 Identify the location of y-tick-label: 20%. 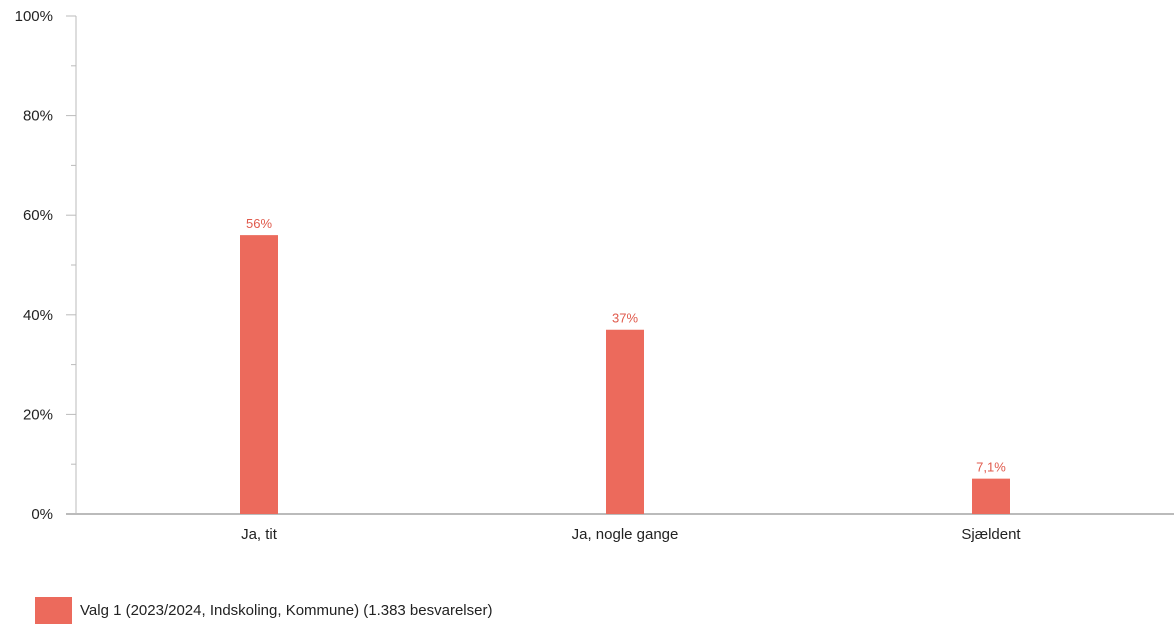
(38, 414).